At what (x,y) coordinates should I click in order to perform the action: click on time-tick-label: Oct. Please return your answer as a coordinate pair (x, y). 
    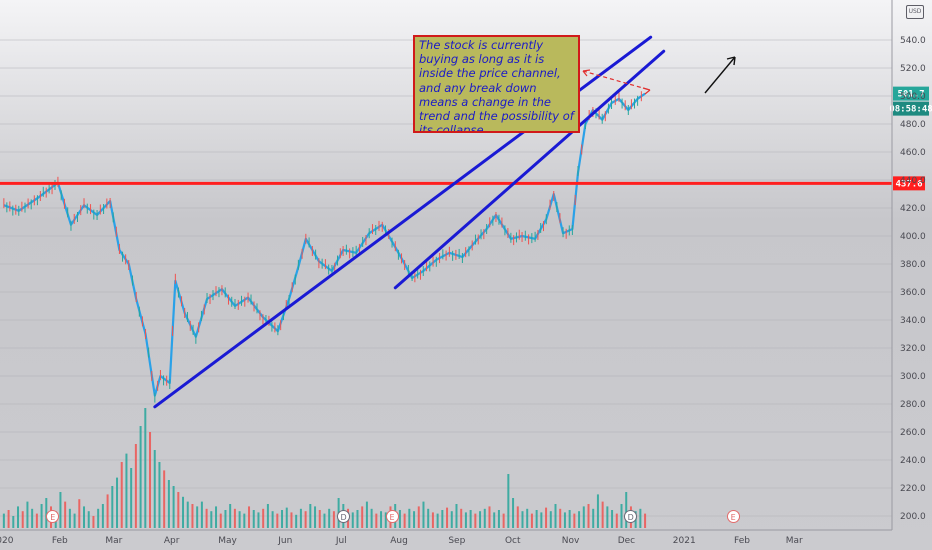
    Looking at the image, I should click on (513, 541).